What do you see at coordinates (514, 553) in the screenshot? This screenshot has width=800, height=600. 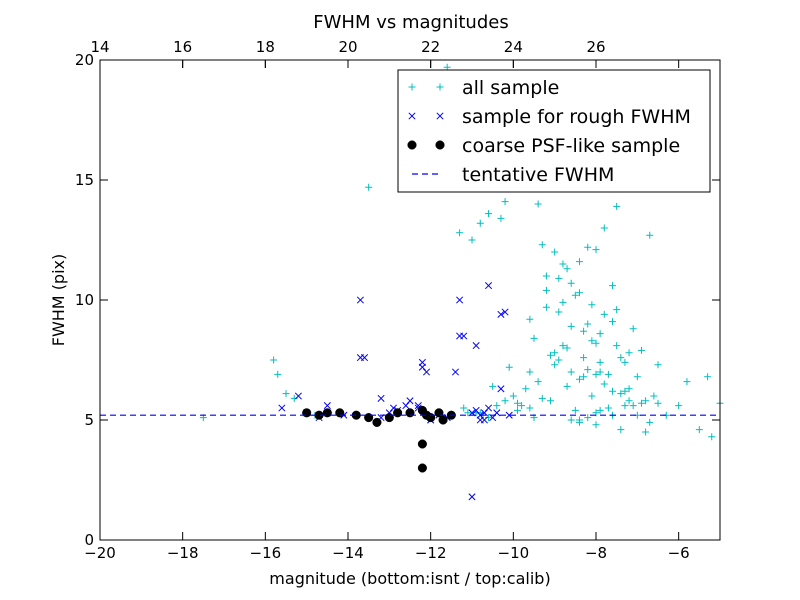 I see `x-tick-label: −10` at bounding box center [514, 553].